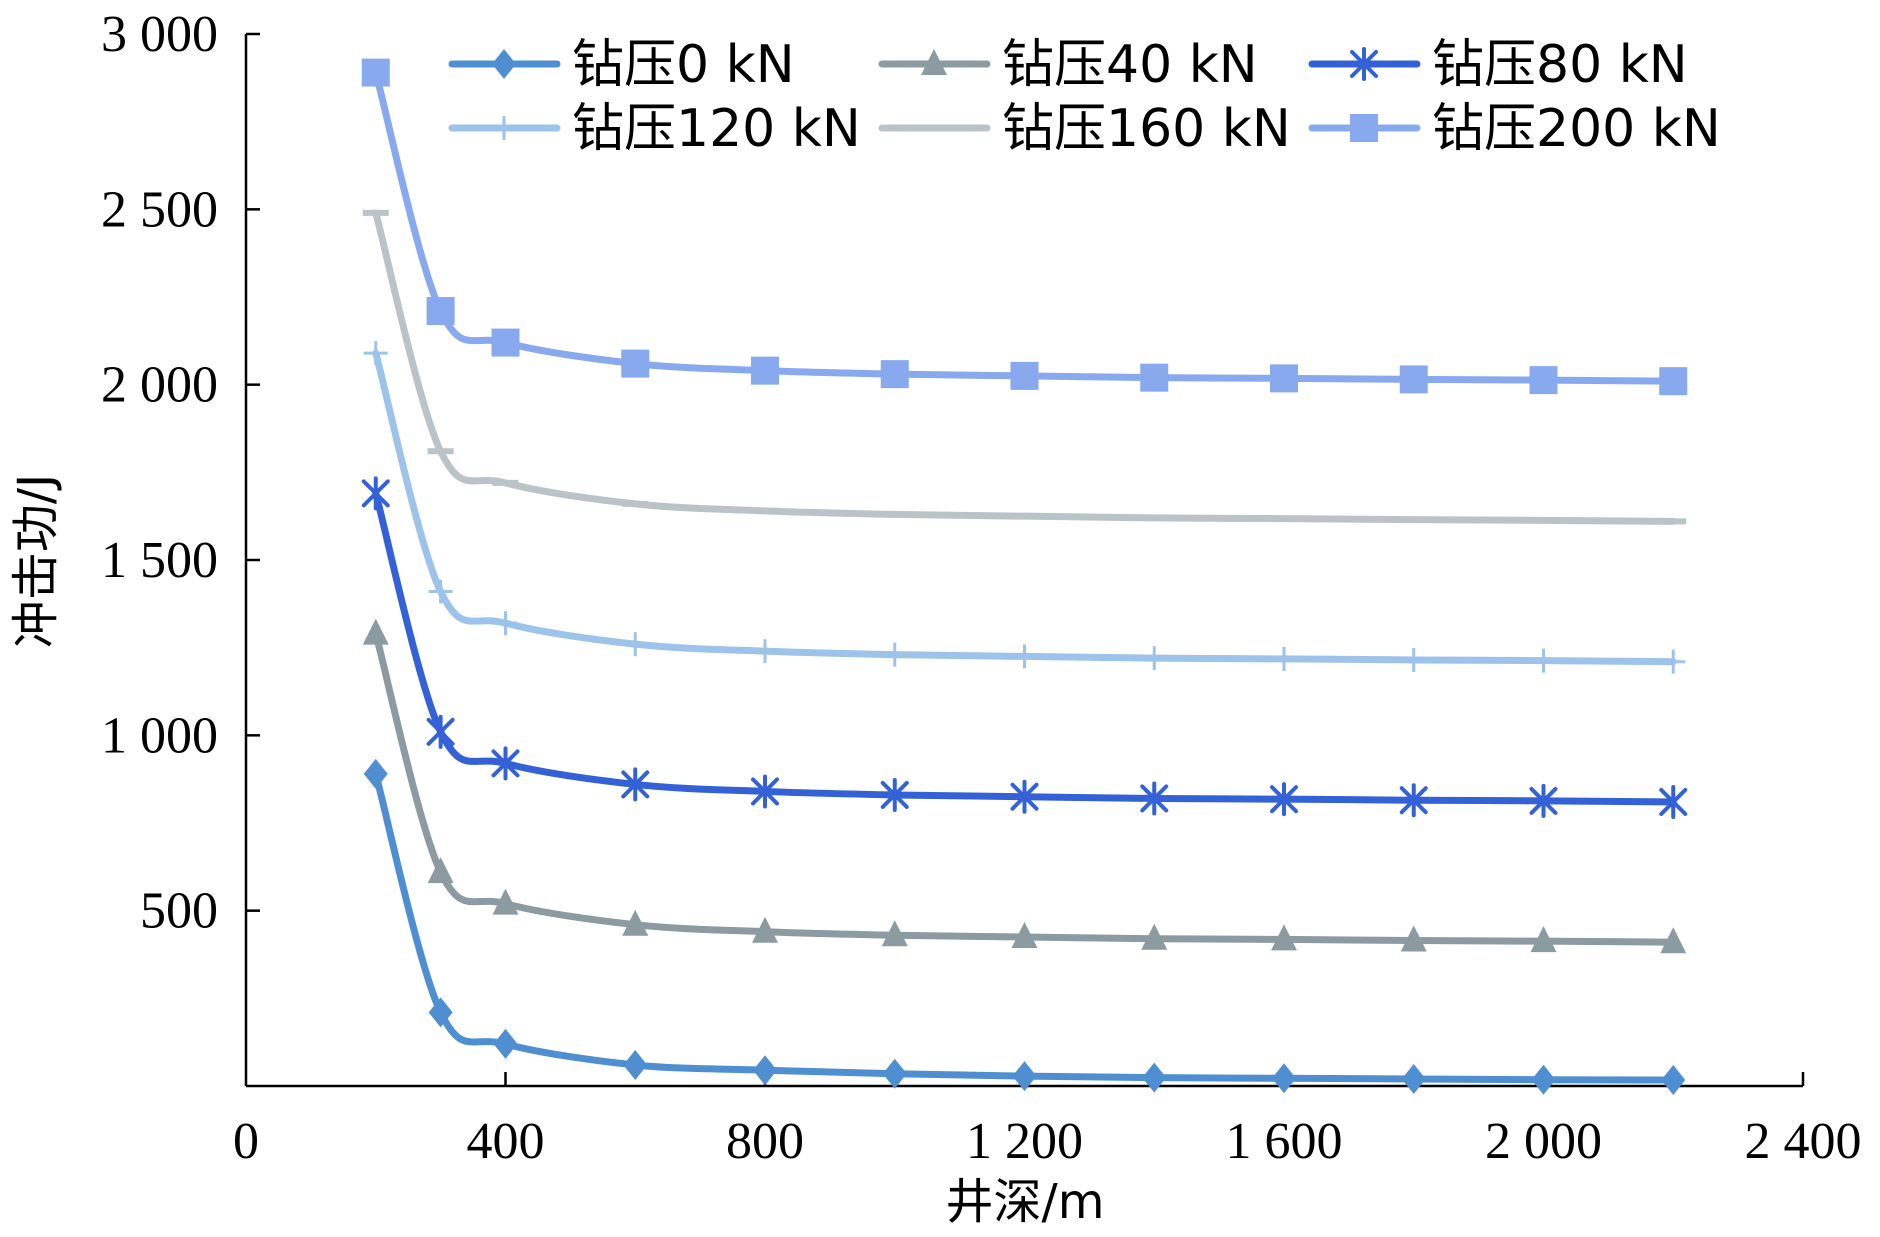 The height and width of the screenshot is (1237, 1880). I want to click on legend-label: 钻压160 kN, so click(1146, 129).